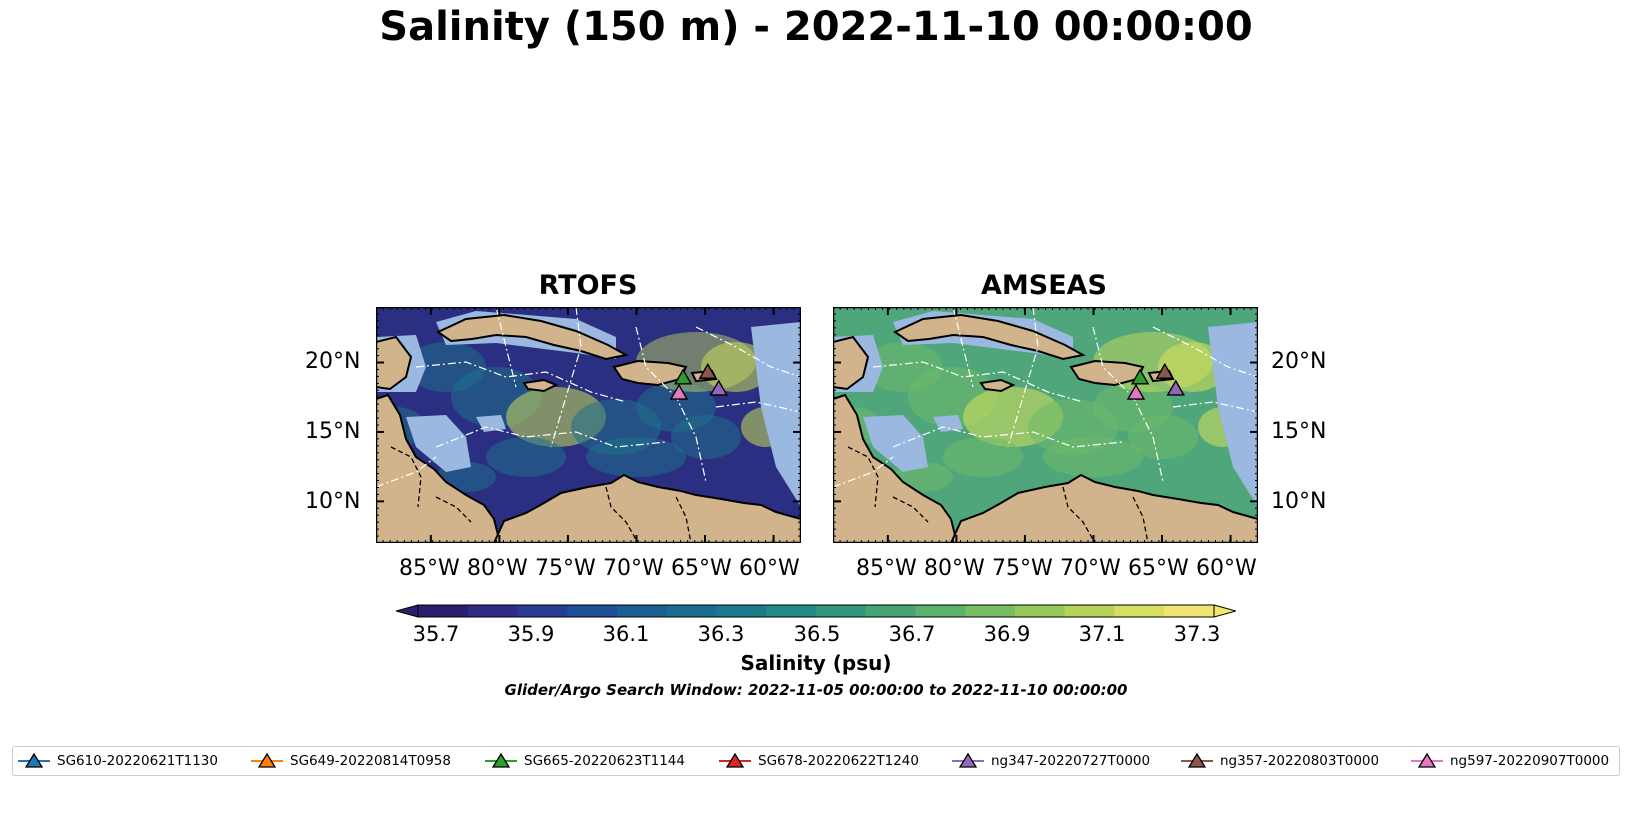  Describe the element at coordinates (769, 568) in the screenshot. I see `lon-tick-left-60w: 60°W` at that location.